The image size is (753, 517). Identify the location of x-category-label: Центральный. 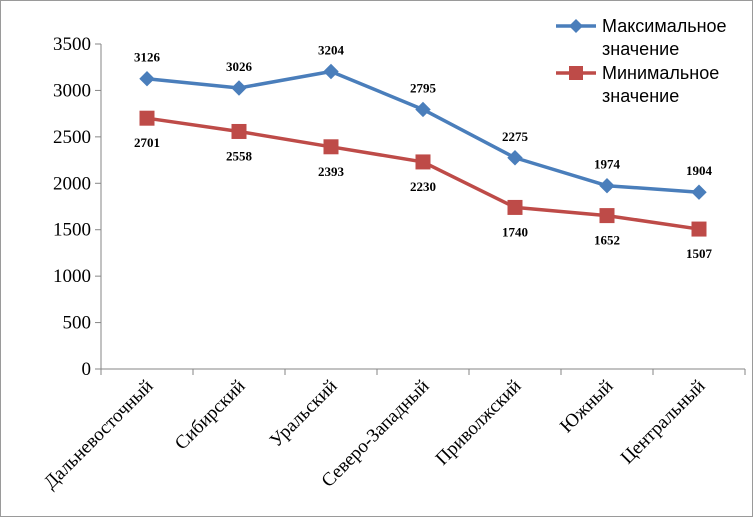
(663, 422).